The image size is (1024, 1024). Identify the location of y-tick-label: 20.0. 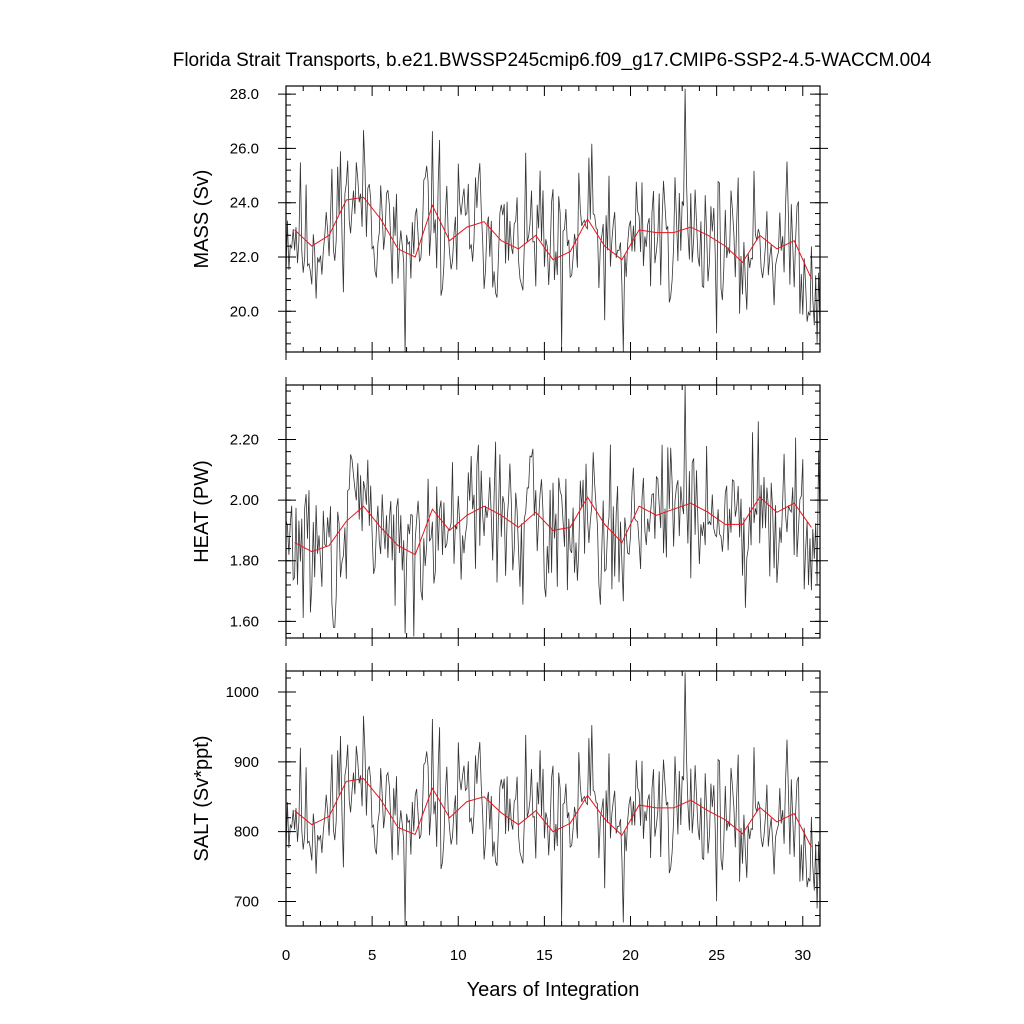
(244, 311).